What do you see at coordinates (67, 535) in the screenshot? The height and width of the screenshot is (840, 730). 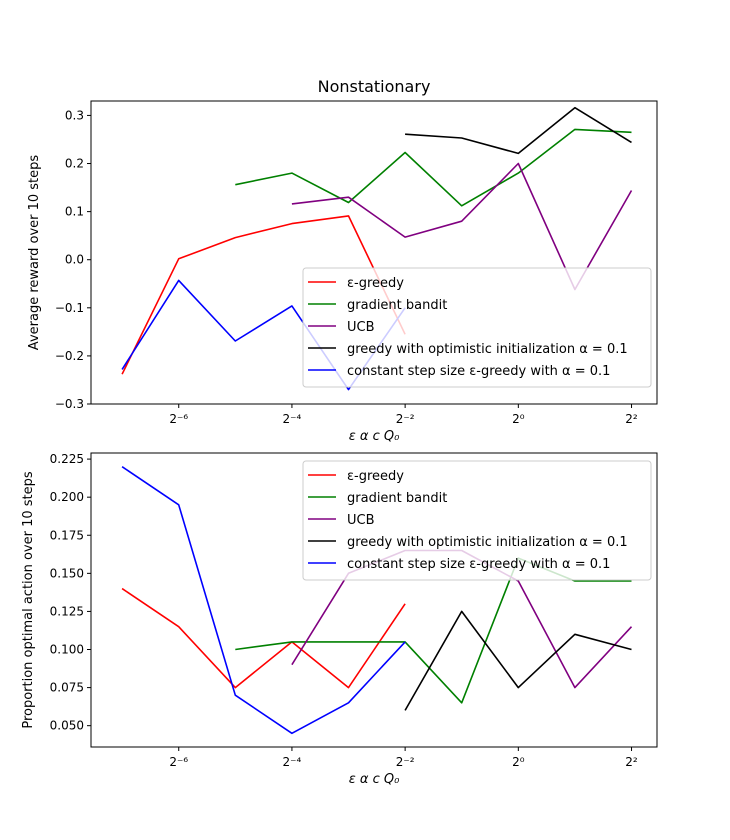 I see `y-tick-label: 0.175` at bounding box center [67, 535].